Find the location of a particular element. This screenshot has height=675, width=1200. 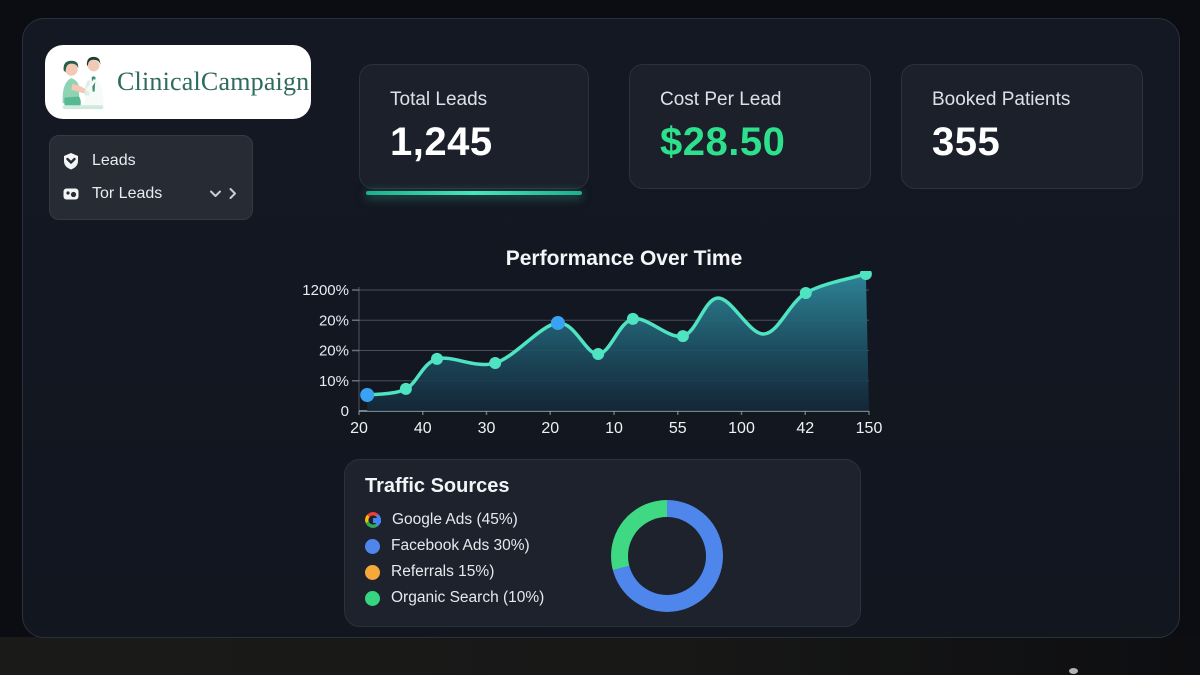

performance-chart-title: Performance Over Time is located at coordinates (624, 258).